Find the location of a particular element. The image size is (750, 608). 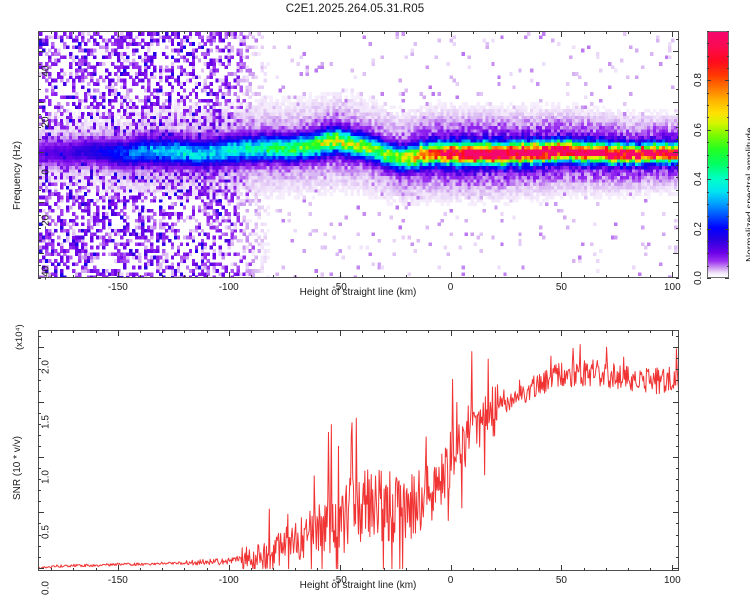

xtick-label: -150 is located at coordinates (118, 287).